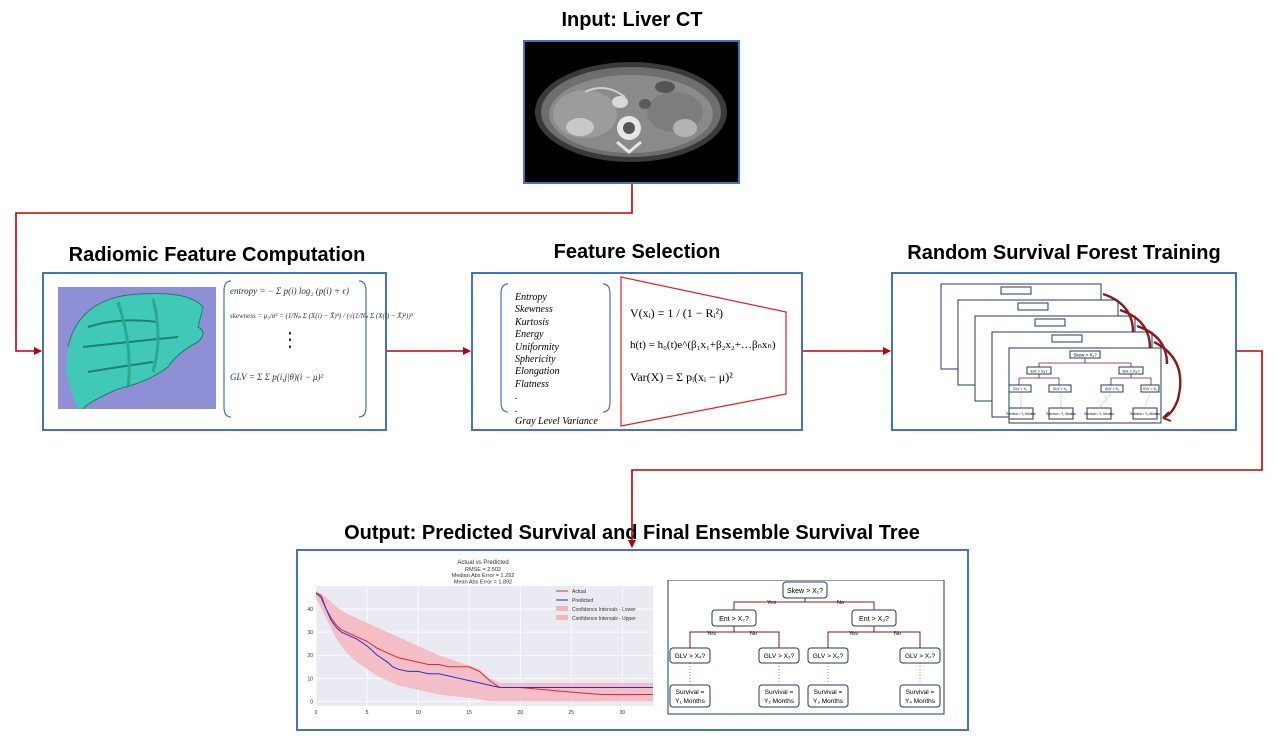 The image size is (1276, 742). I want to click on final-survival-3-label: Survival =, so click(828, 692).